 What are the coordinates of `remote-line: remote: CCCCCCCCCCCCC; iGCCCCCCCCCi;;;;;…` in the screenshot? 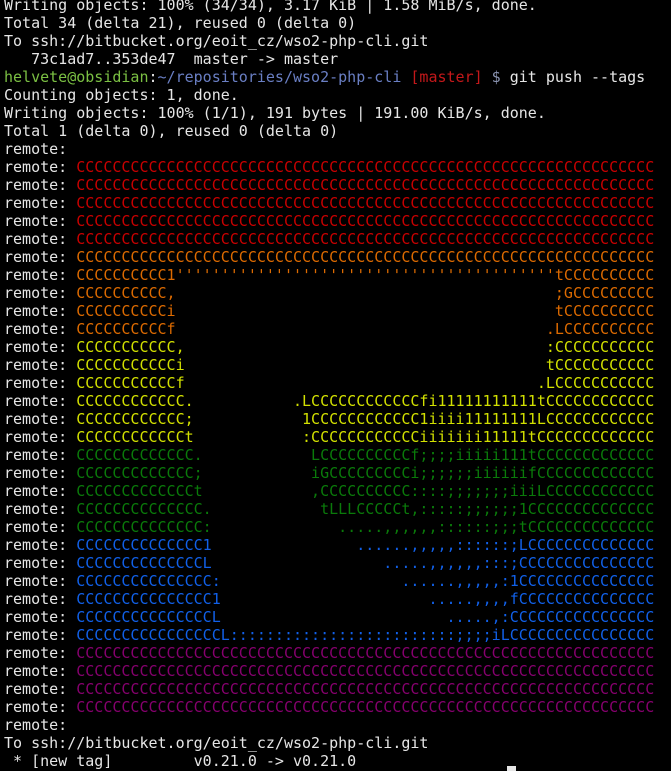 It's located at (329, 473).